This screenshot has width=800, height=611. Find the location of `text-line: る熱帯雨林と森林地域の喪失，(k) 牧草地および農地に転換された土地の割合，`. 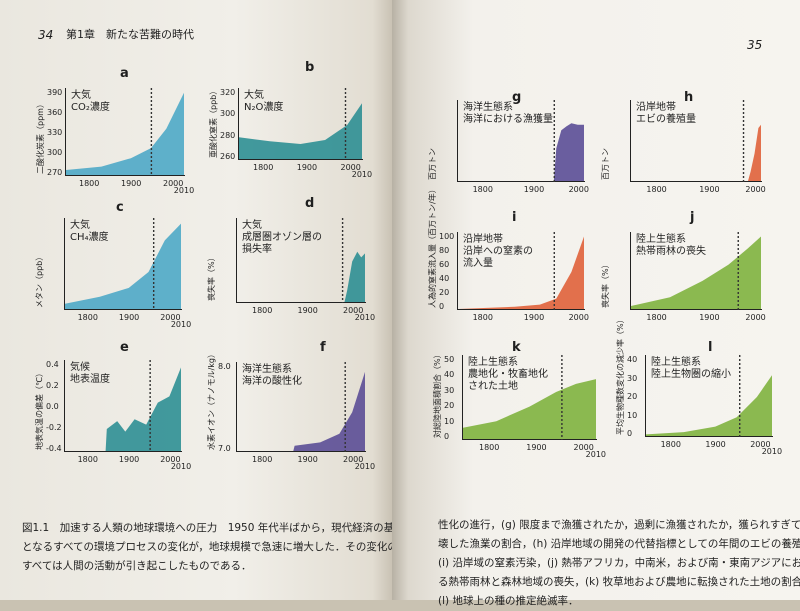

text-line: る熱帯雨林と森林地域の喪失，(k) 牧草地および農地に転換された土地の割合， is located at coordinates (619, 582).